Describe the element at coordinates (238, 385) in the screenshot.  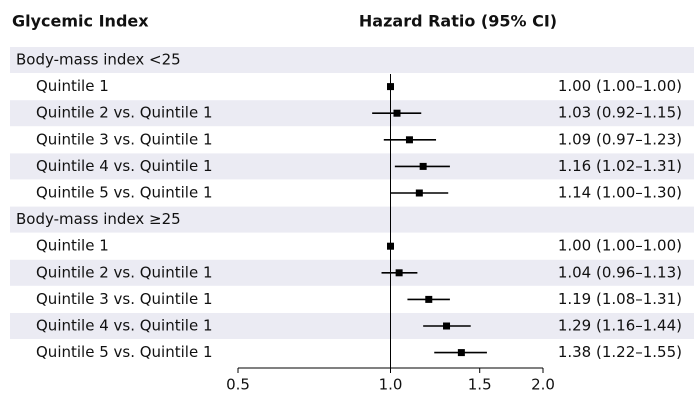
I see `x-tick-label: 0.5` at that location.